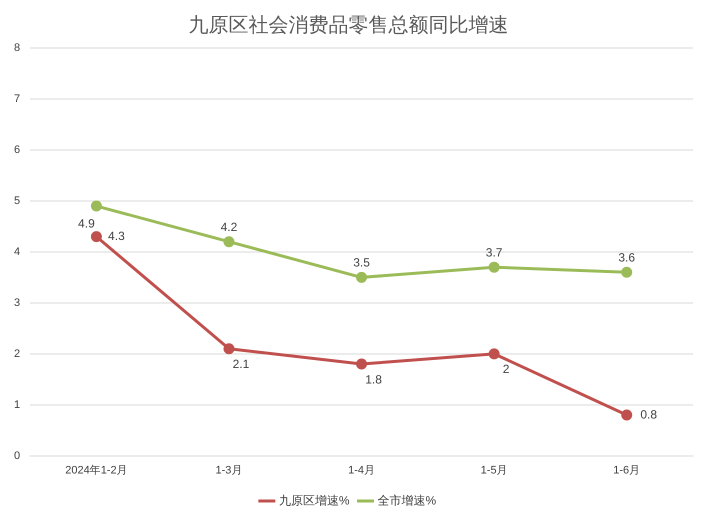 The image size is (713, 521). Describe the element at coordinates (362, 470) in the screenshot. I see `x-tick-label: 1-4月` at that location.